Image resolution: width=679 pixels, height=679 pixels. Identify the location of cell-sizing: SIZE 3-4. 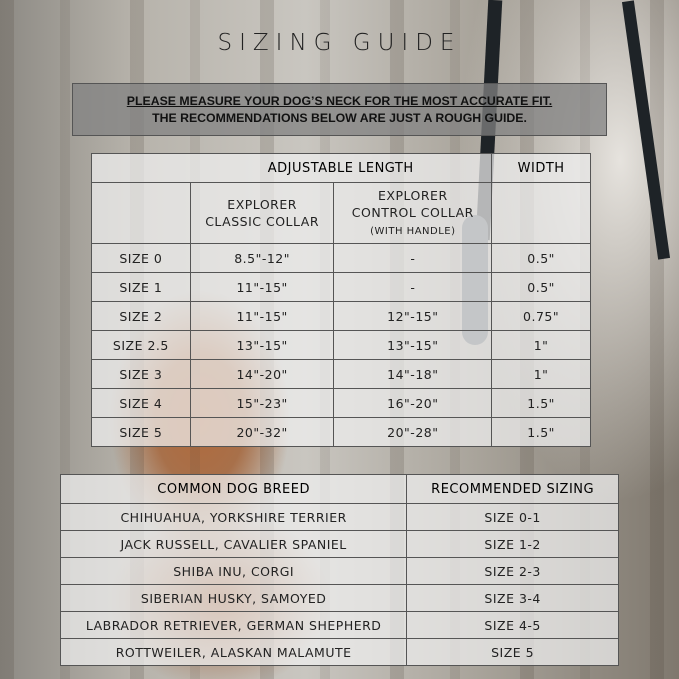
(512, 598).